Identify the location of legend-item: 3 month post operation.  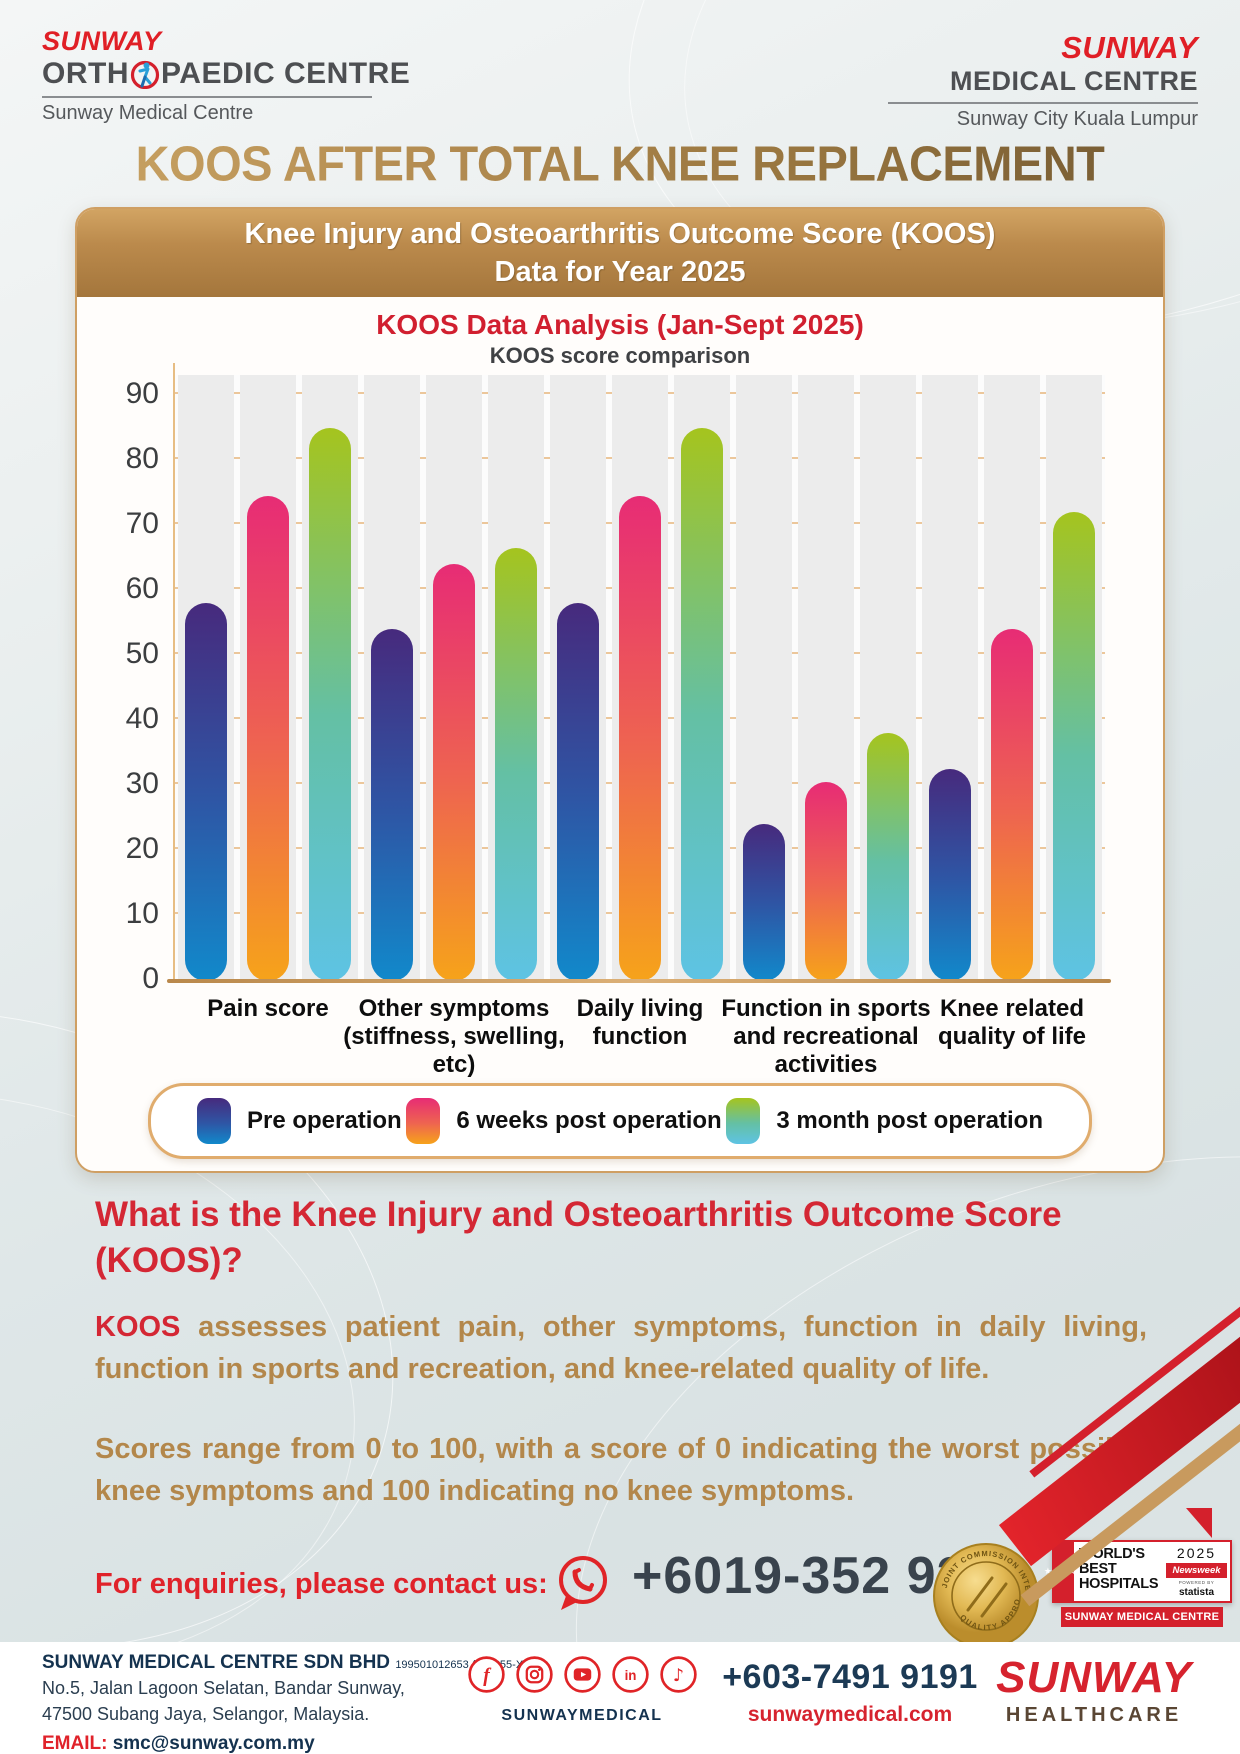
(884, 1121).